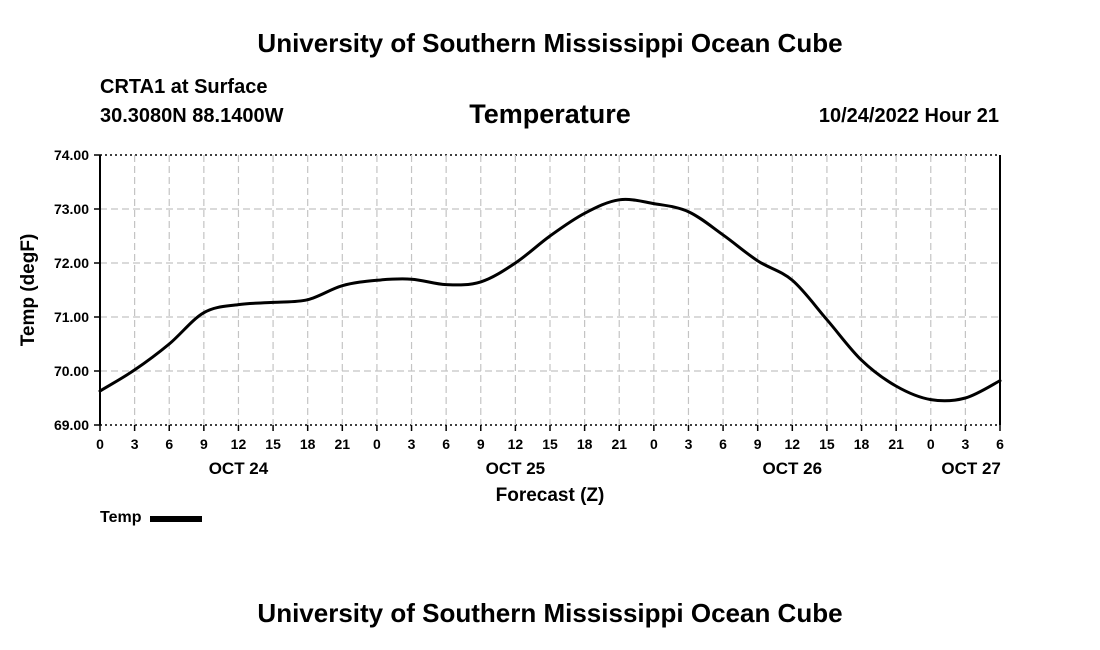 The height and width of the screenshot is (650, 1100). Describe the element at coordinates (516, 468) in the screenshot. I see `day-label: OCT 25` at that location.